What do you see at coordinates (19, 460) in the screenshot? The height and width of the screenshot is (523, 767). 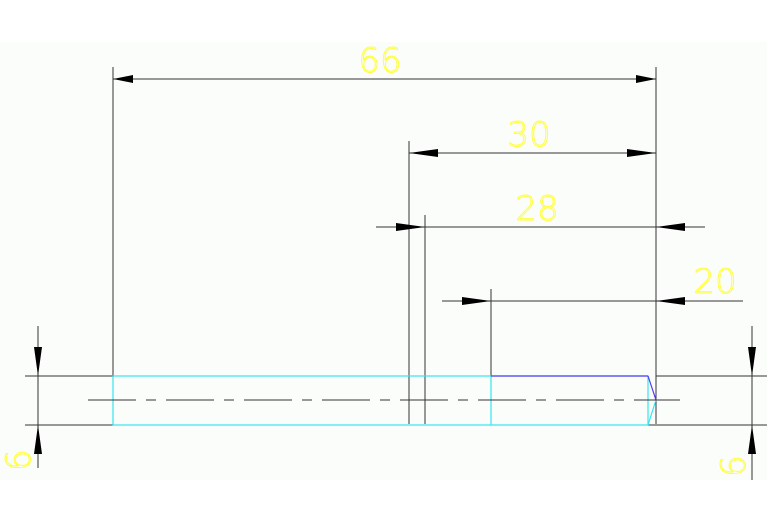 I see `dimension-label-left-6: 6` at bounding box center [19, 460].